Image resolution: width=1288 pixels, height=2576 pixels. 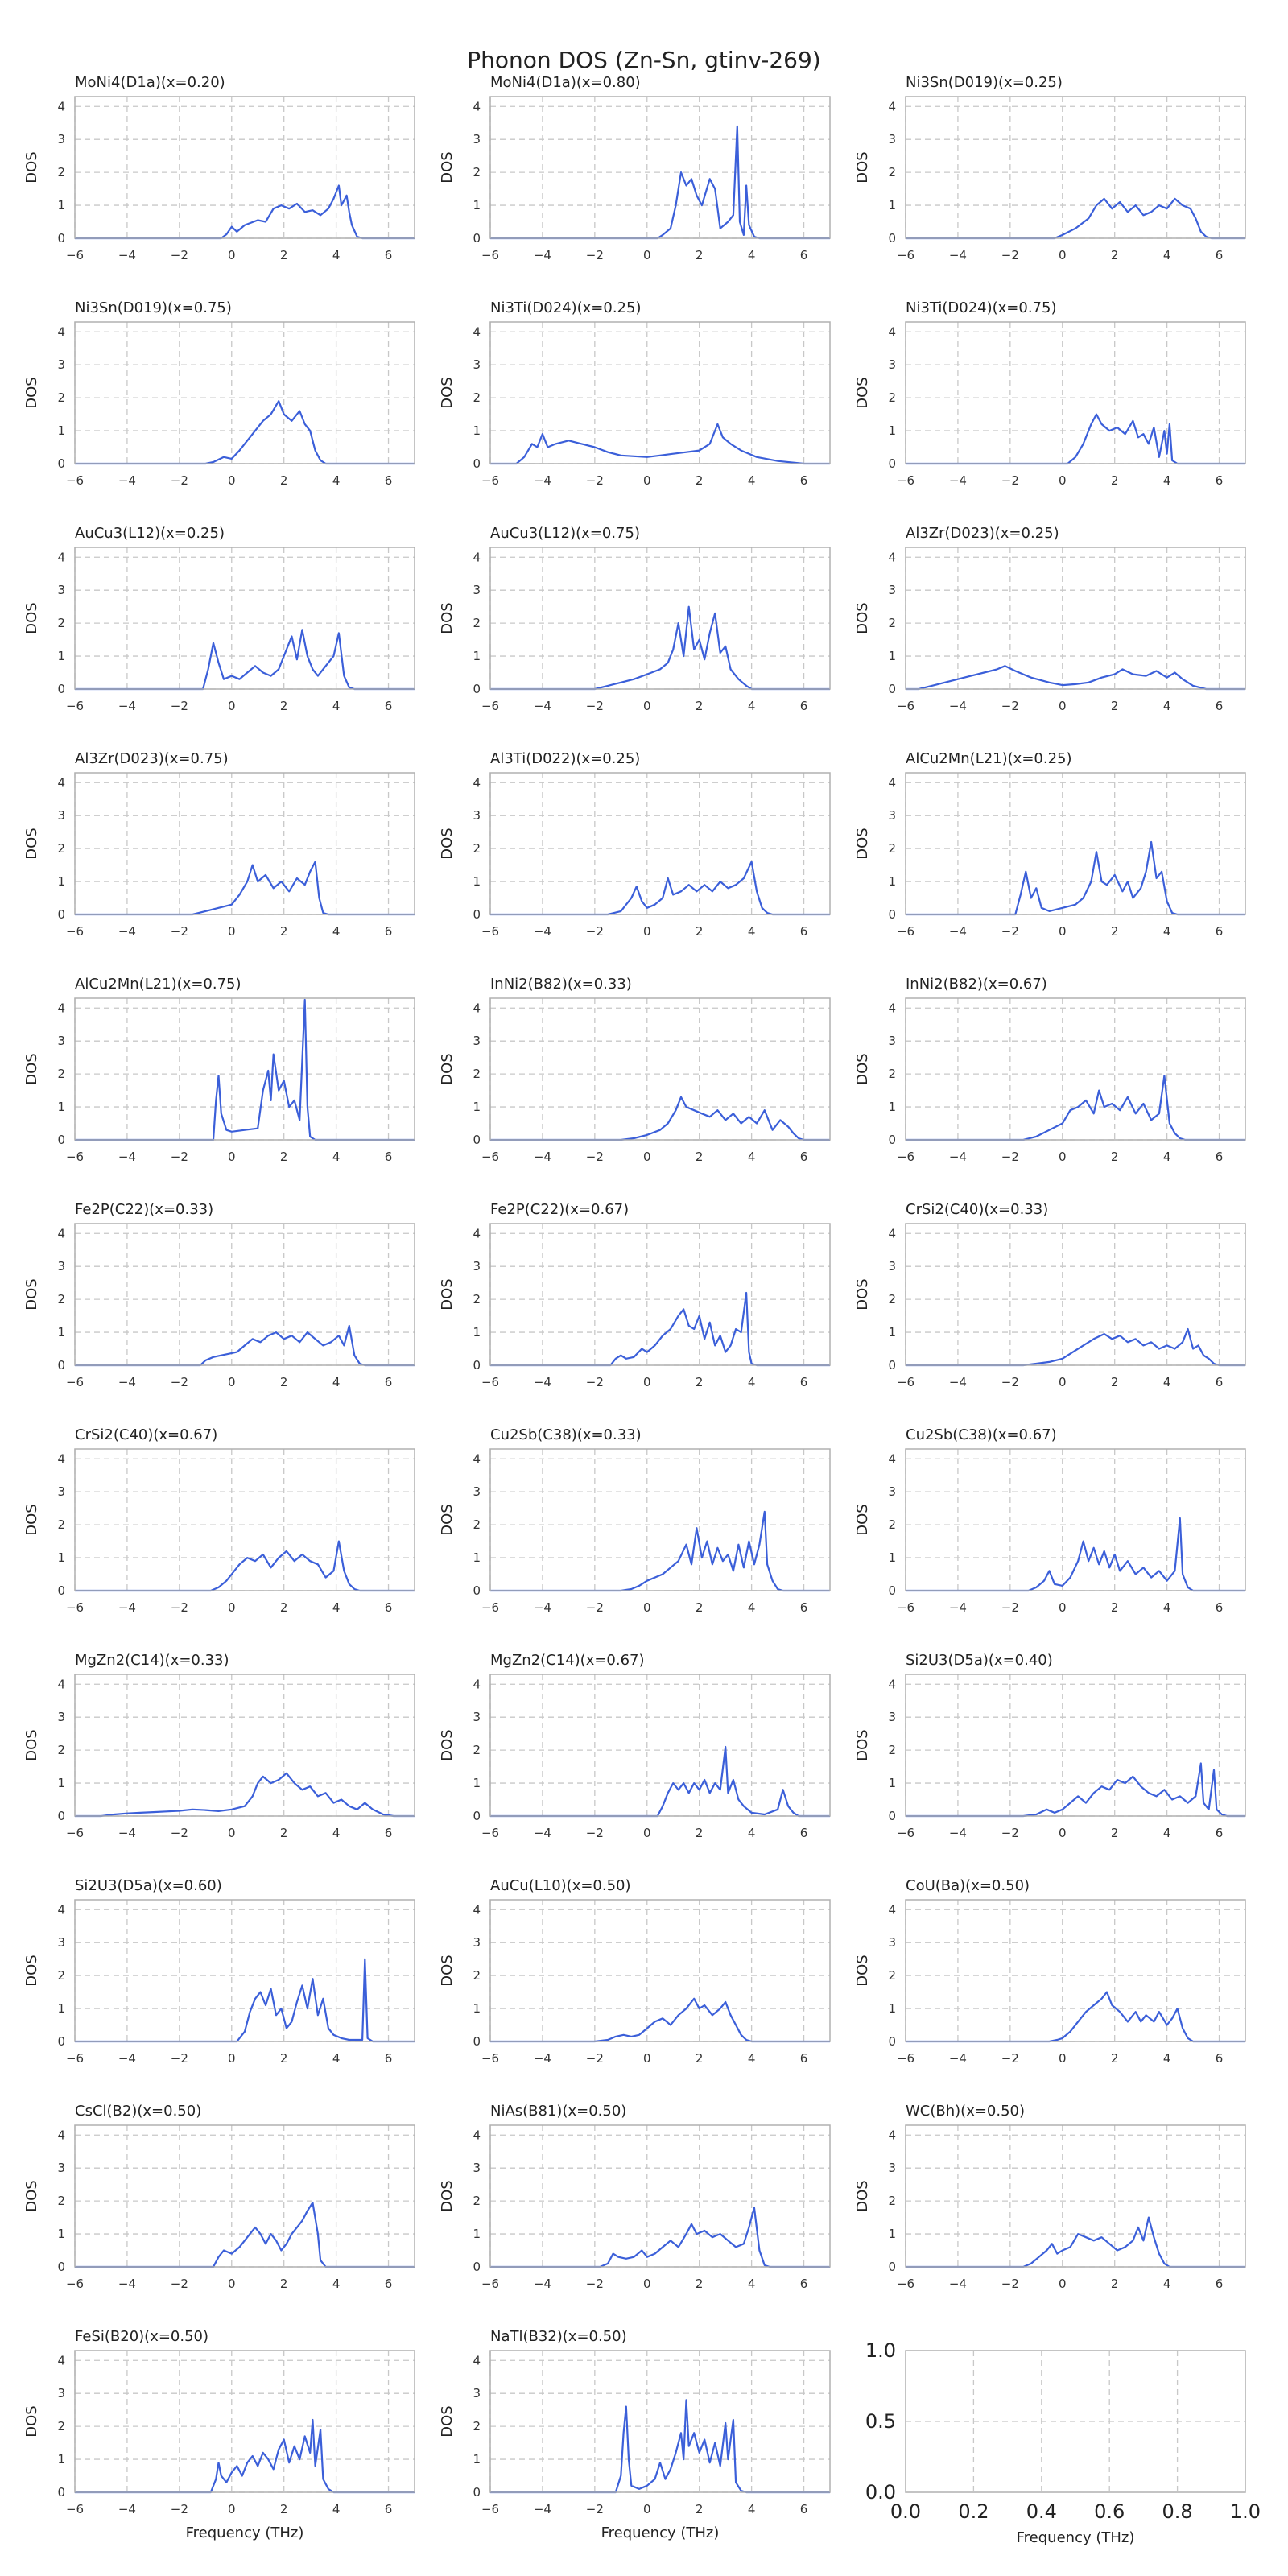 I want to click on dos-panel: −6 −4 −2 0 2 4 6 0 1 2 3 4 Cu2Sb(C38)(x=0.67) DOS, so click(x=1050, y=1520).